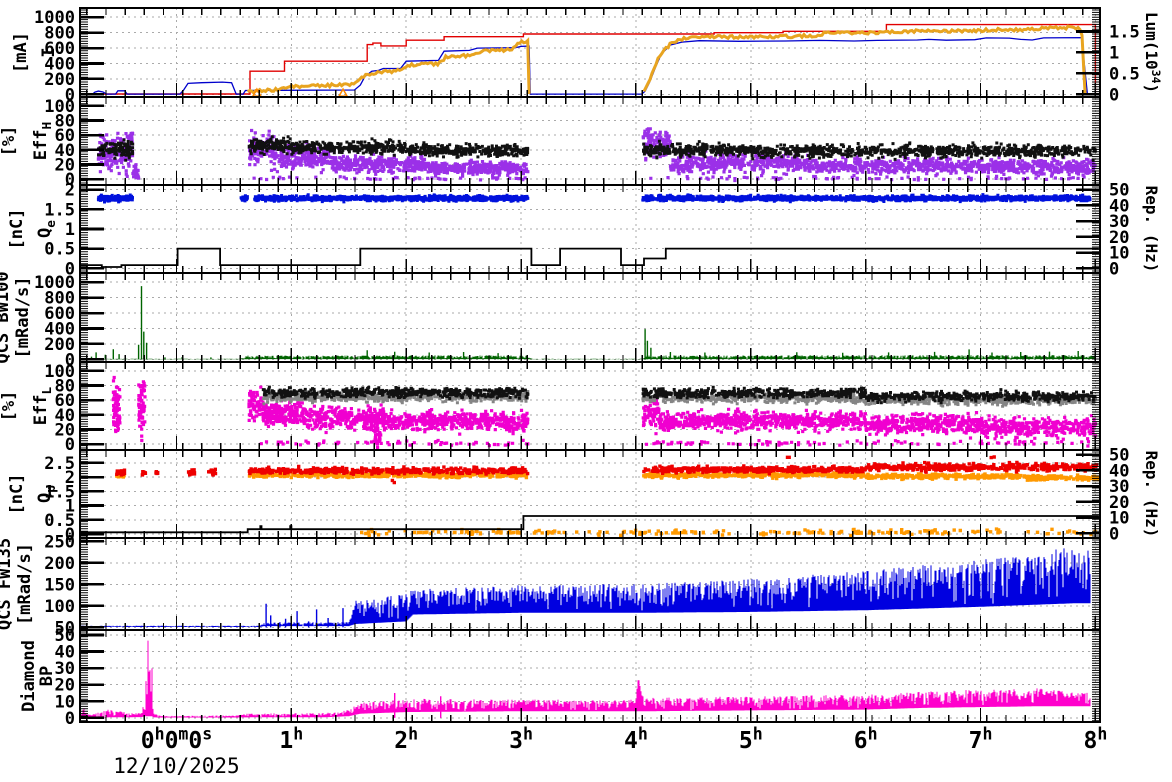 This screenshot has width=1172, height=782. What do you see at coordinates (589, 257) in the screenshot?
I see `rep-rate-electron` at bounding box center [589, 257].